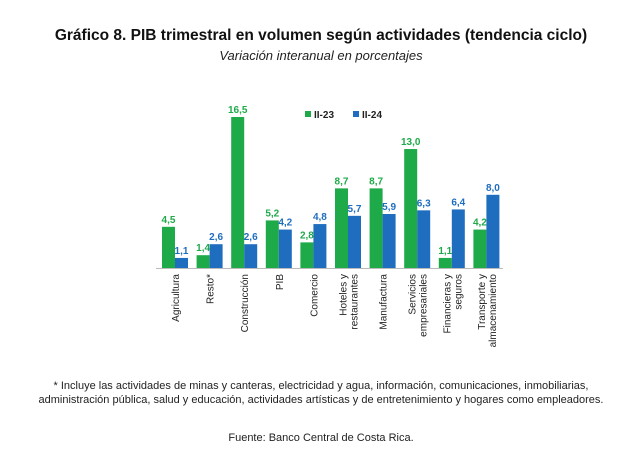 The height and width of the screenshot is (457, 642). What do you see at coordinates (447, 303) in the screenshot?
I see `category-label: Financieras y` at bounding box center [447, 303].